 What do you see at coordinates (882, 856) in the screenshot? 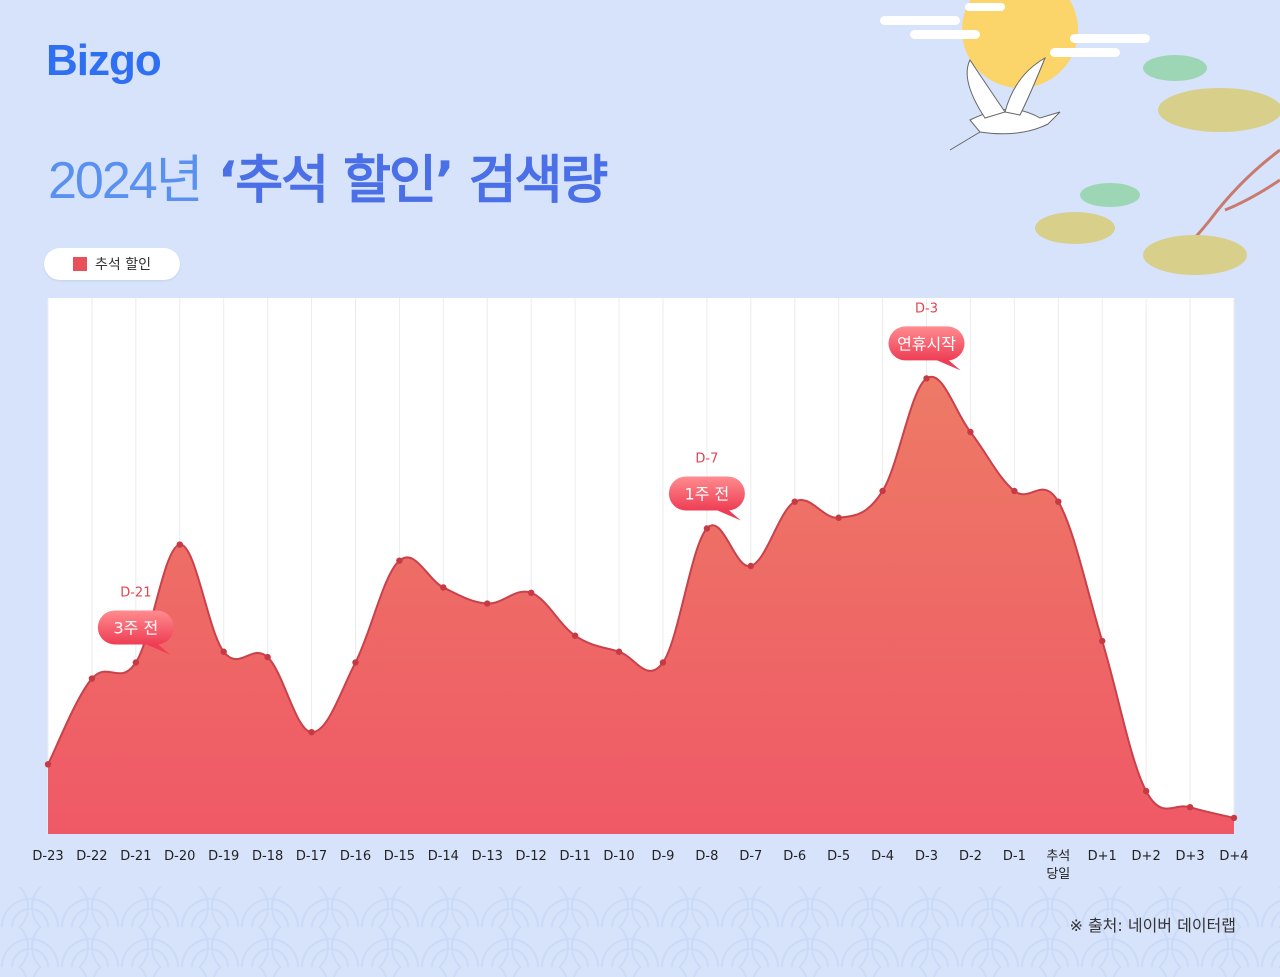
I see `x-tick-label: D-4` at bounding box center [882, 856].